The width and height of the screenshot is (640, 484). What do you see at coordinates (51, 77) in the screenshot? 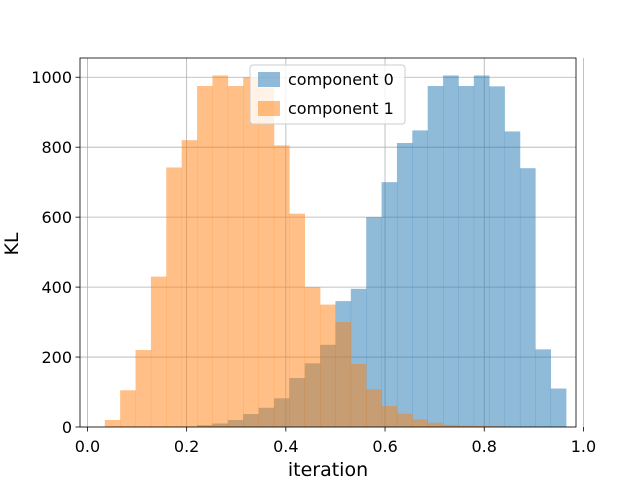
I see `y-tick-label: 1000` at bounding box center [51, 77].